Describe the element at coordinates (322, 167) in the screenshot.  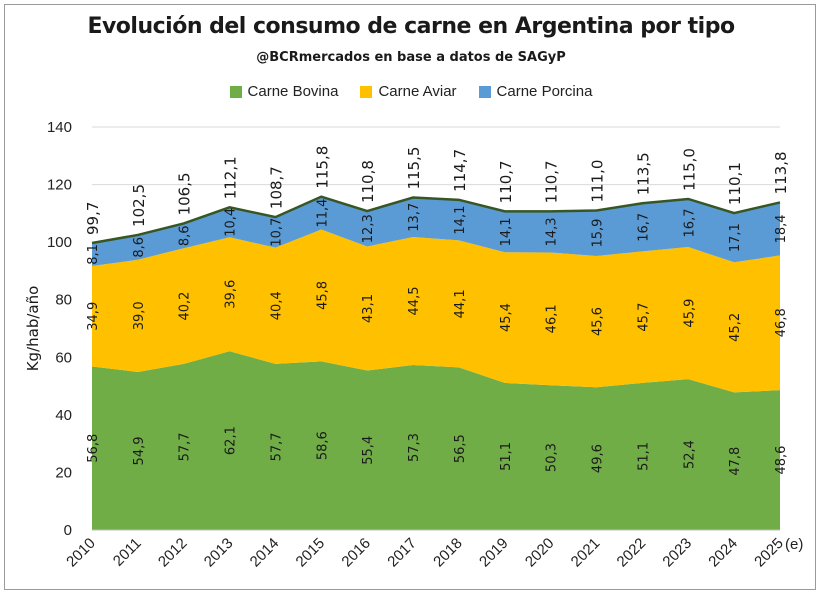
I see `total-label: 115,8` at that location.